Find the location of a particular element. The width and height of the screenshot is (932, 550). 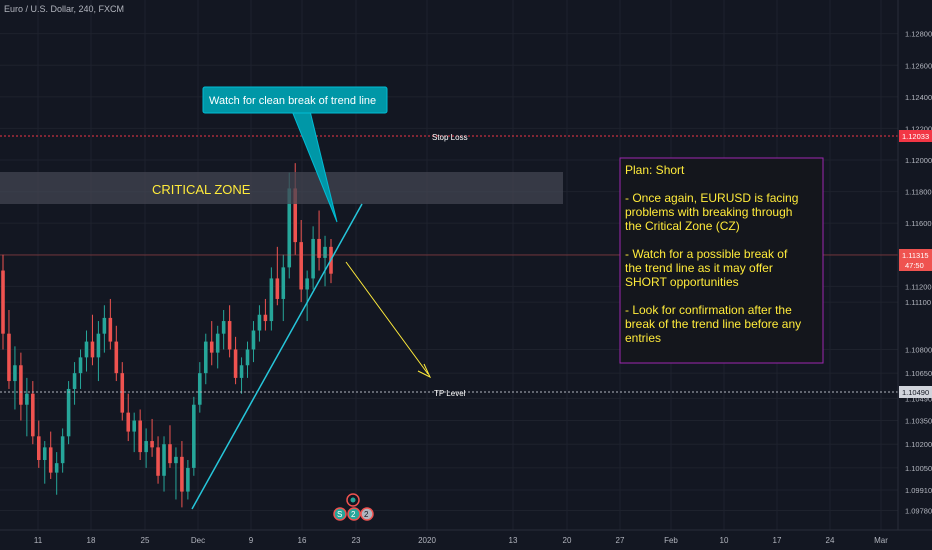

price-badge-tp: 1.10490 is located at coordinates (915, 392).